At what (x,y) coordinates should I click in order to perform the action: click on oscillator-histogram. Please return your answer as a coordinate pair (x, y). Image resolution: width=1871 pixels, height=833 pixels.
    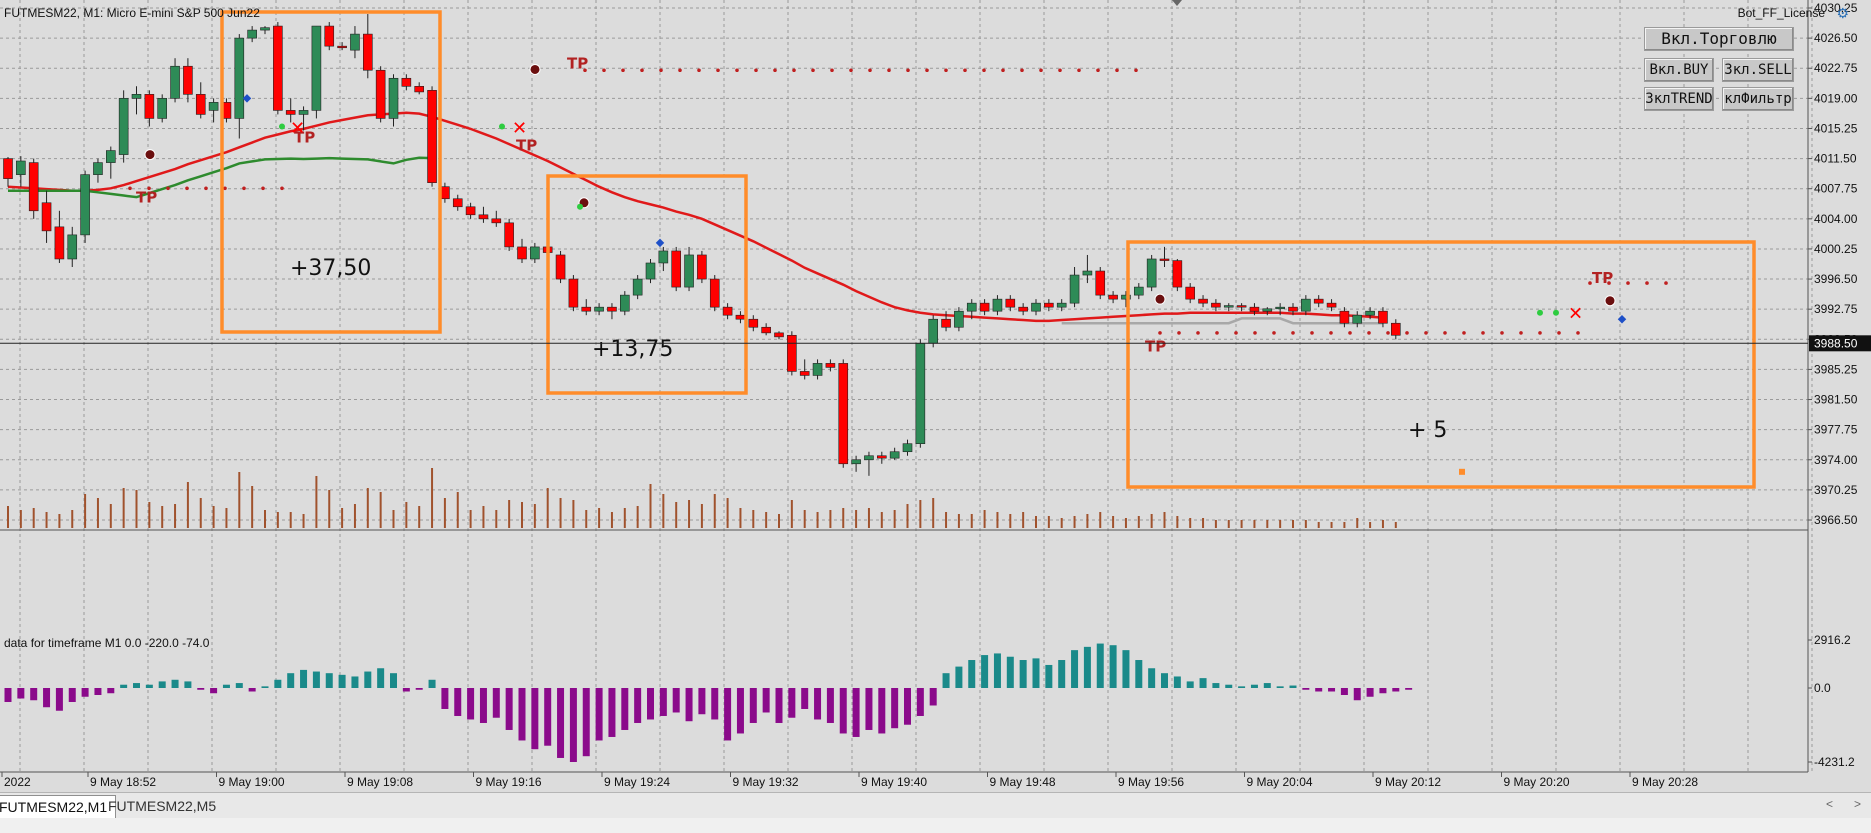
    Looking at the image, I should click on (708, 702).